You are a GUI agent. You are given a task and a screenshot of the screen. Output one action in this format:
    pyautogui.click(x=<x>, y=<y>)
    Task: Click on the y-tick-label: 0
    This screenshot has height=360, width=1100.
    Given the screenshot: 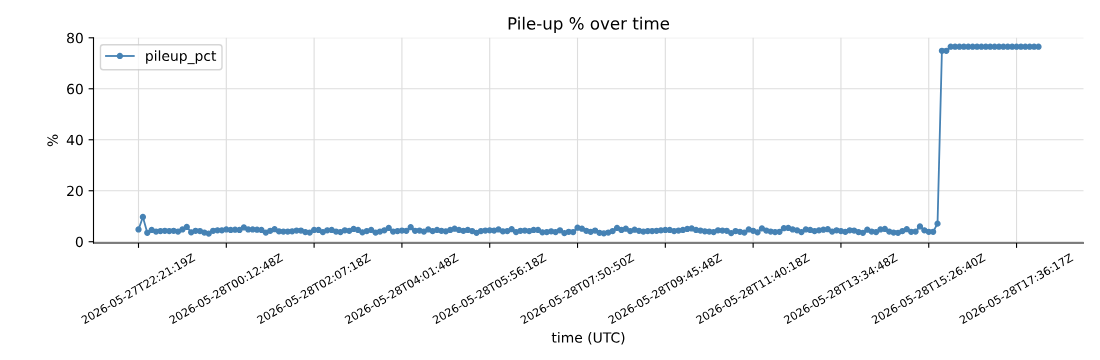 What is the action you would take?
    pyautogui.click(x=79, y=242)
    